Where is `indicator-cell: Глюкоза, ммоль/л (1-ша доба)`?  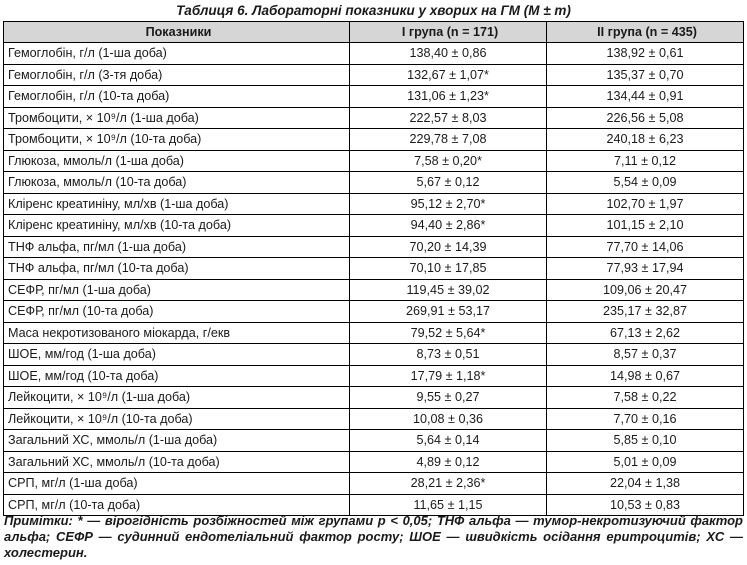
indicator-cell: Глюкоза, ммоль/л (1-ша доба) is located at coordinates (176, 160).